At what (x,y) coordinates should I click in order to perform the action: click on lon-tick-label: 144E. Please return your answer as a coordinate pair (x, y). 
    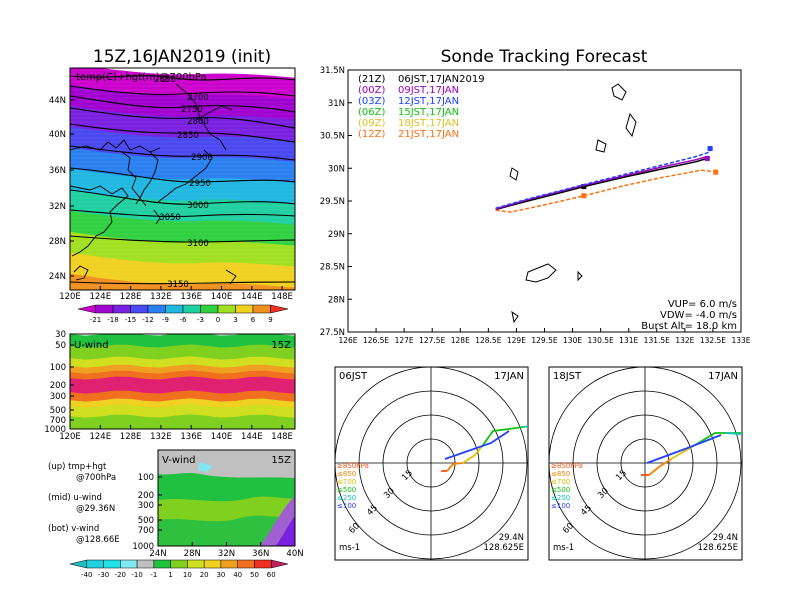
    Looking at the image, I should click on (252, 297).